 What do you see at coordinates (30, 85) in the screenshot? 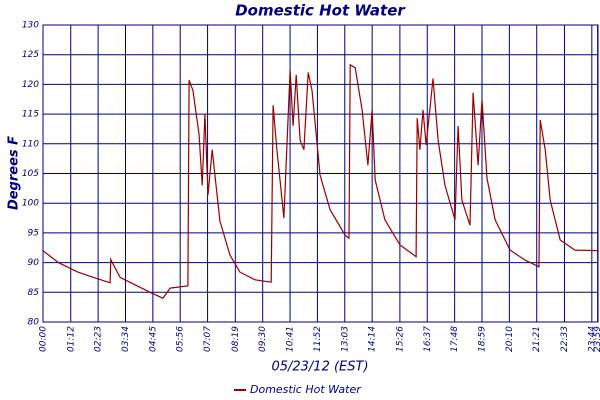
I see `y-tick-label: 120` at bounding box center [30, 85].